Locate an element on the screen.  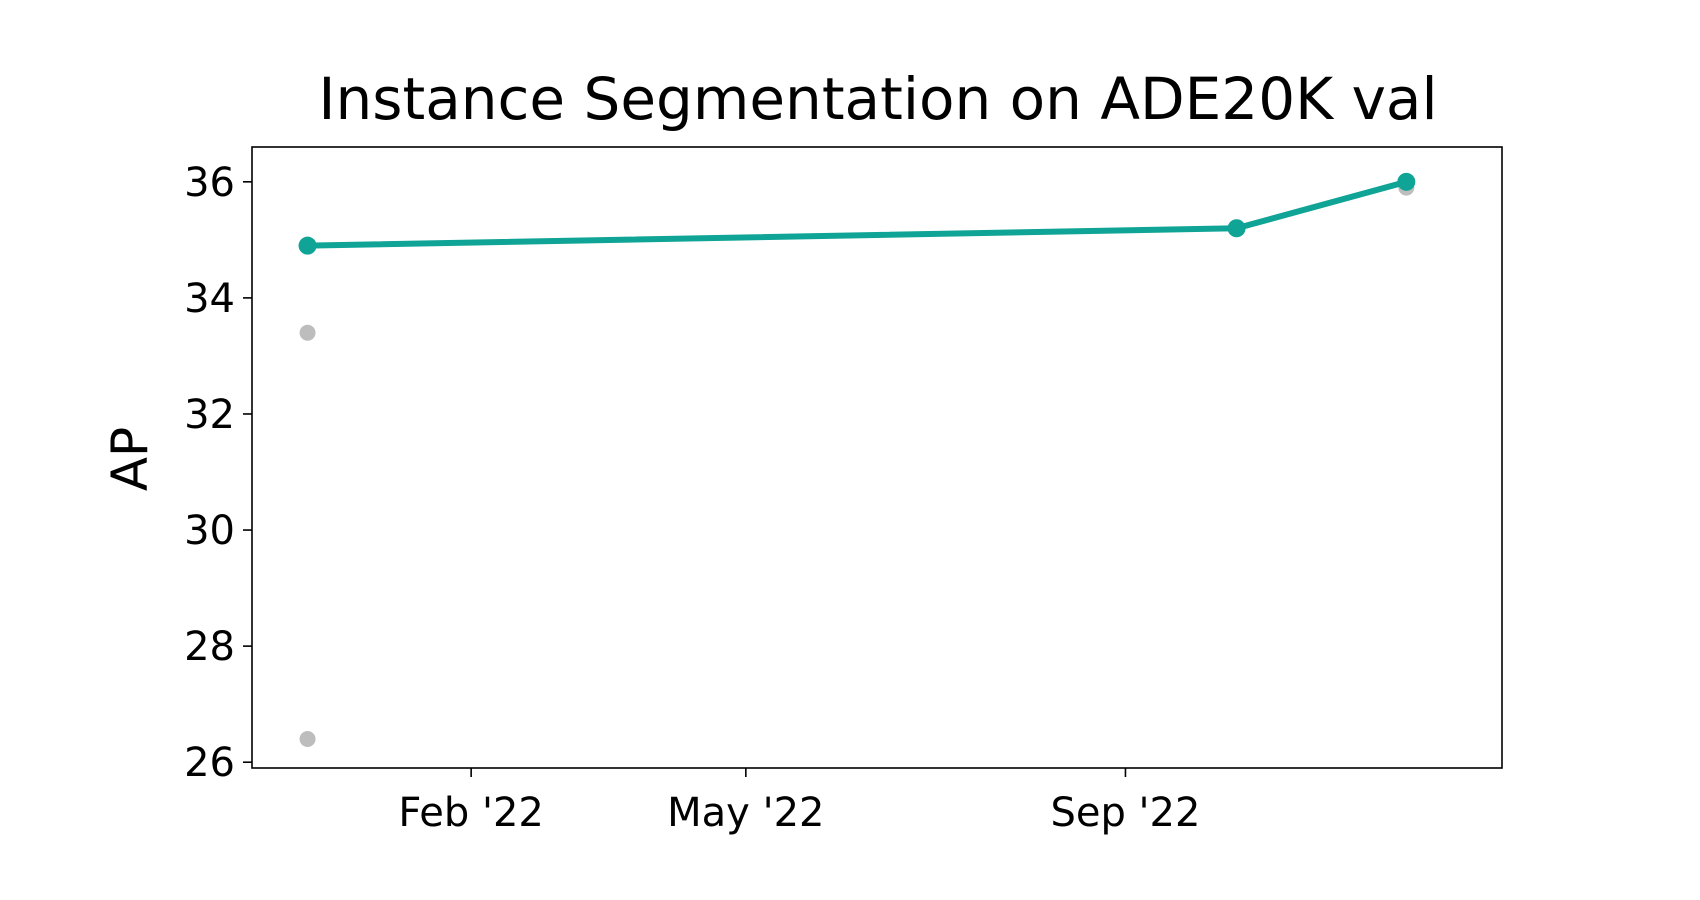
chart-title: Instance Segmentation on ADE20K val is located at coordinates (877, 99).